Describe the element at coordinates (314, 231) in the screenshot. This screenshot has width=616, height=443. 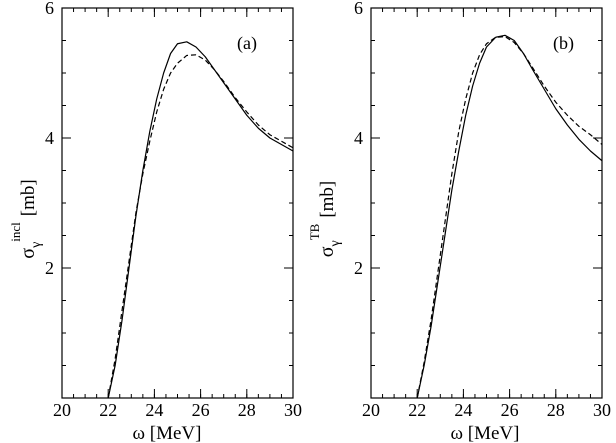
I see `y-axis-label-superscript: TB` at that location.